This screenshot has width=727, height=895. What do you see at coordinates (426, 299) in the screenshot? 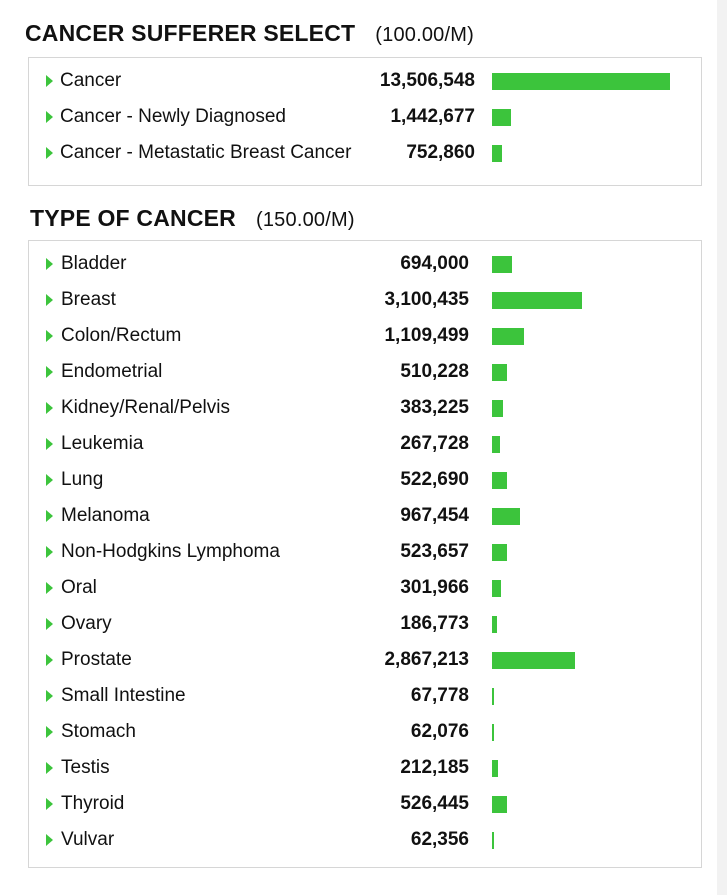
I see `item-count: 3,100,435` at bounding box center [426, 299].